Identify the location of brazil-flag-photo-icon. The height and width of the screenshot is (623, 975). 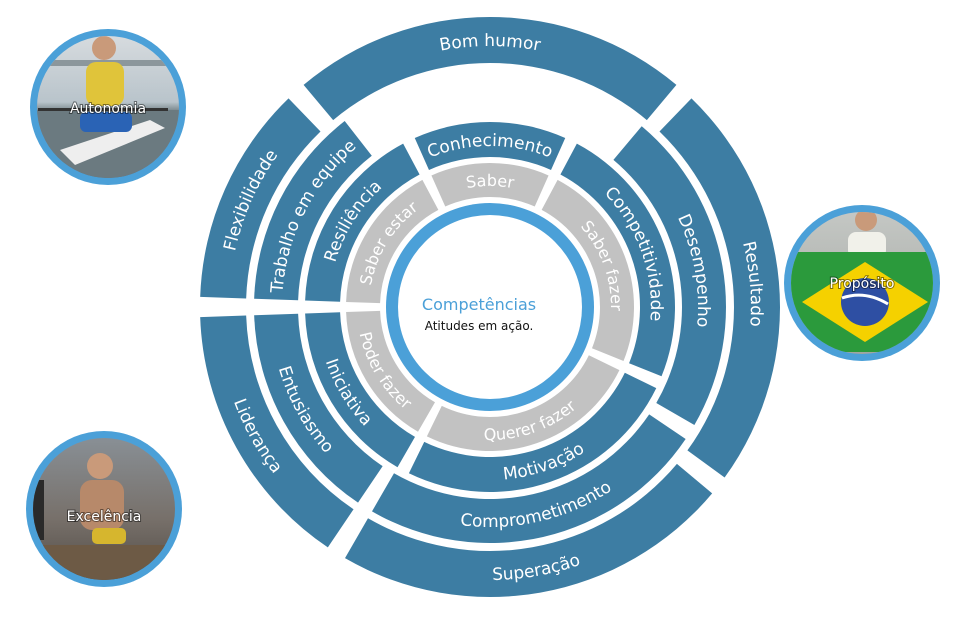
(862, 283).